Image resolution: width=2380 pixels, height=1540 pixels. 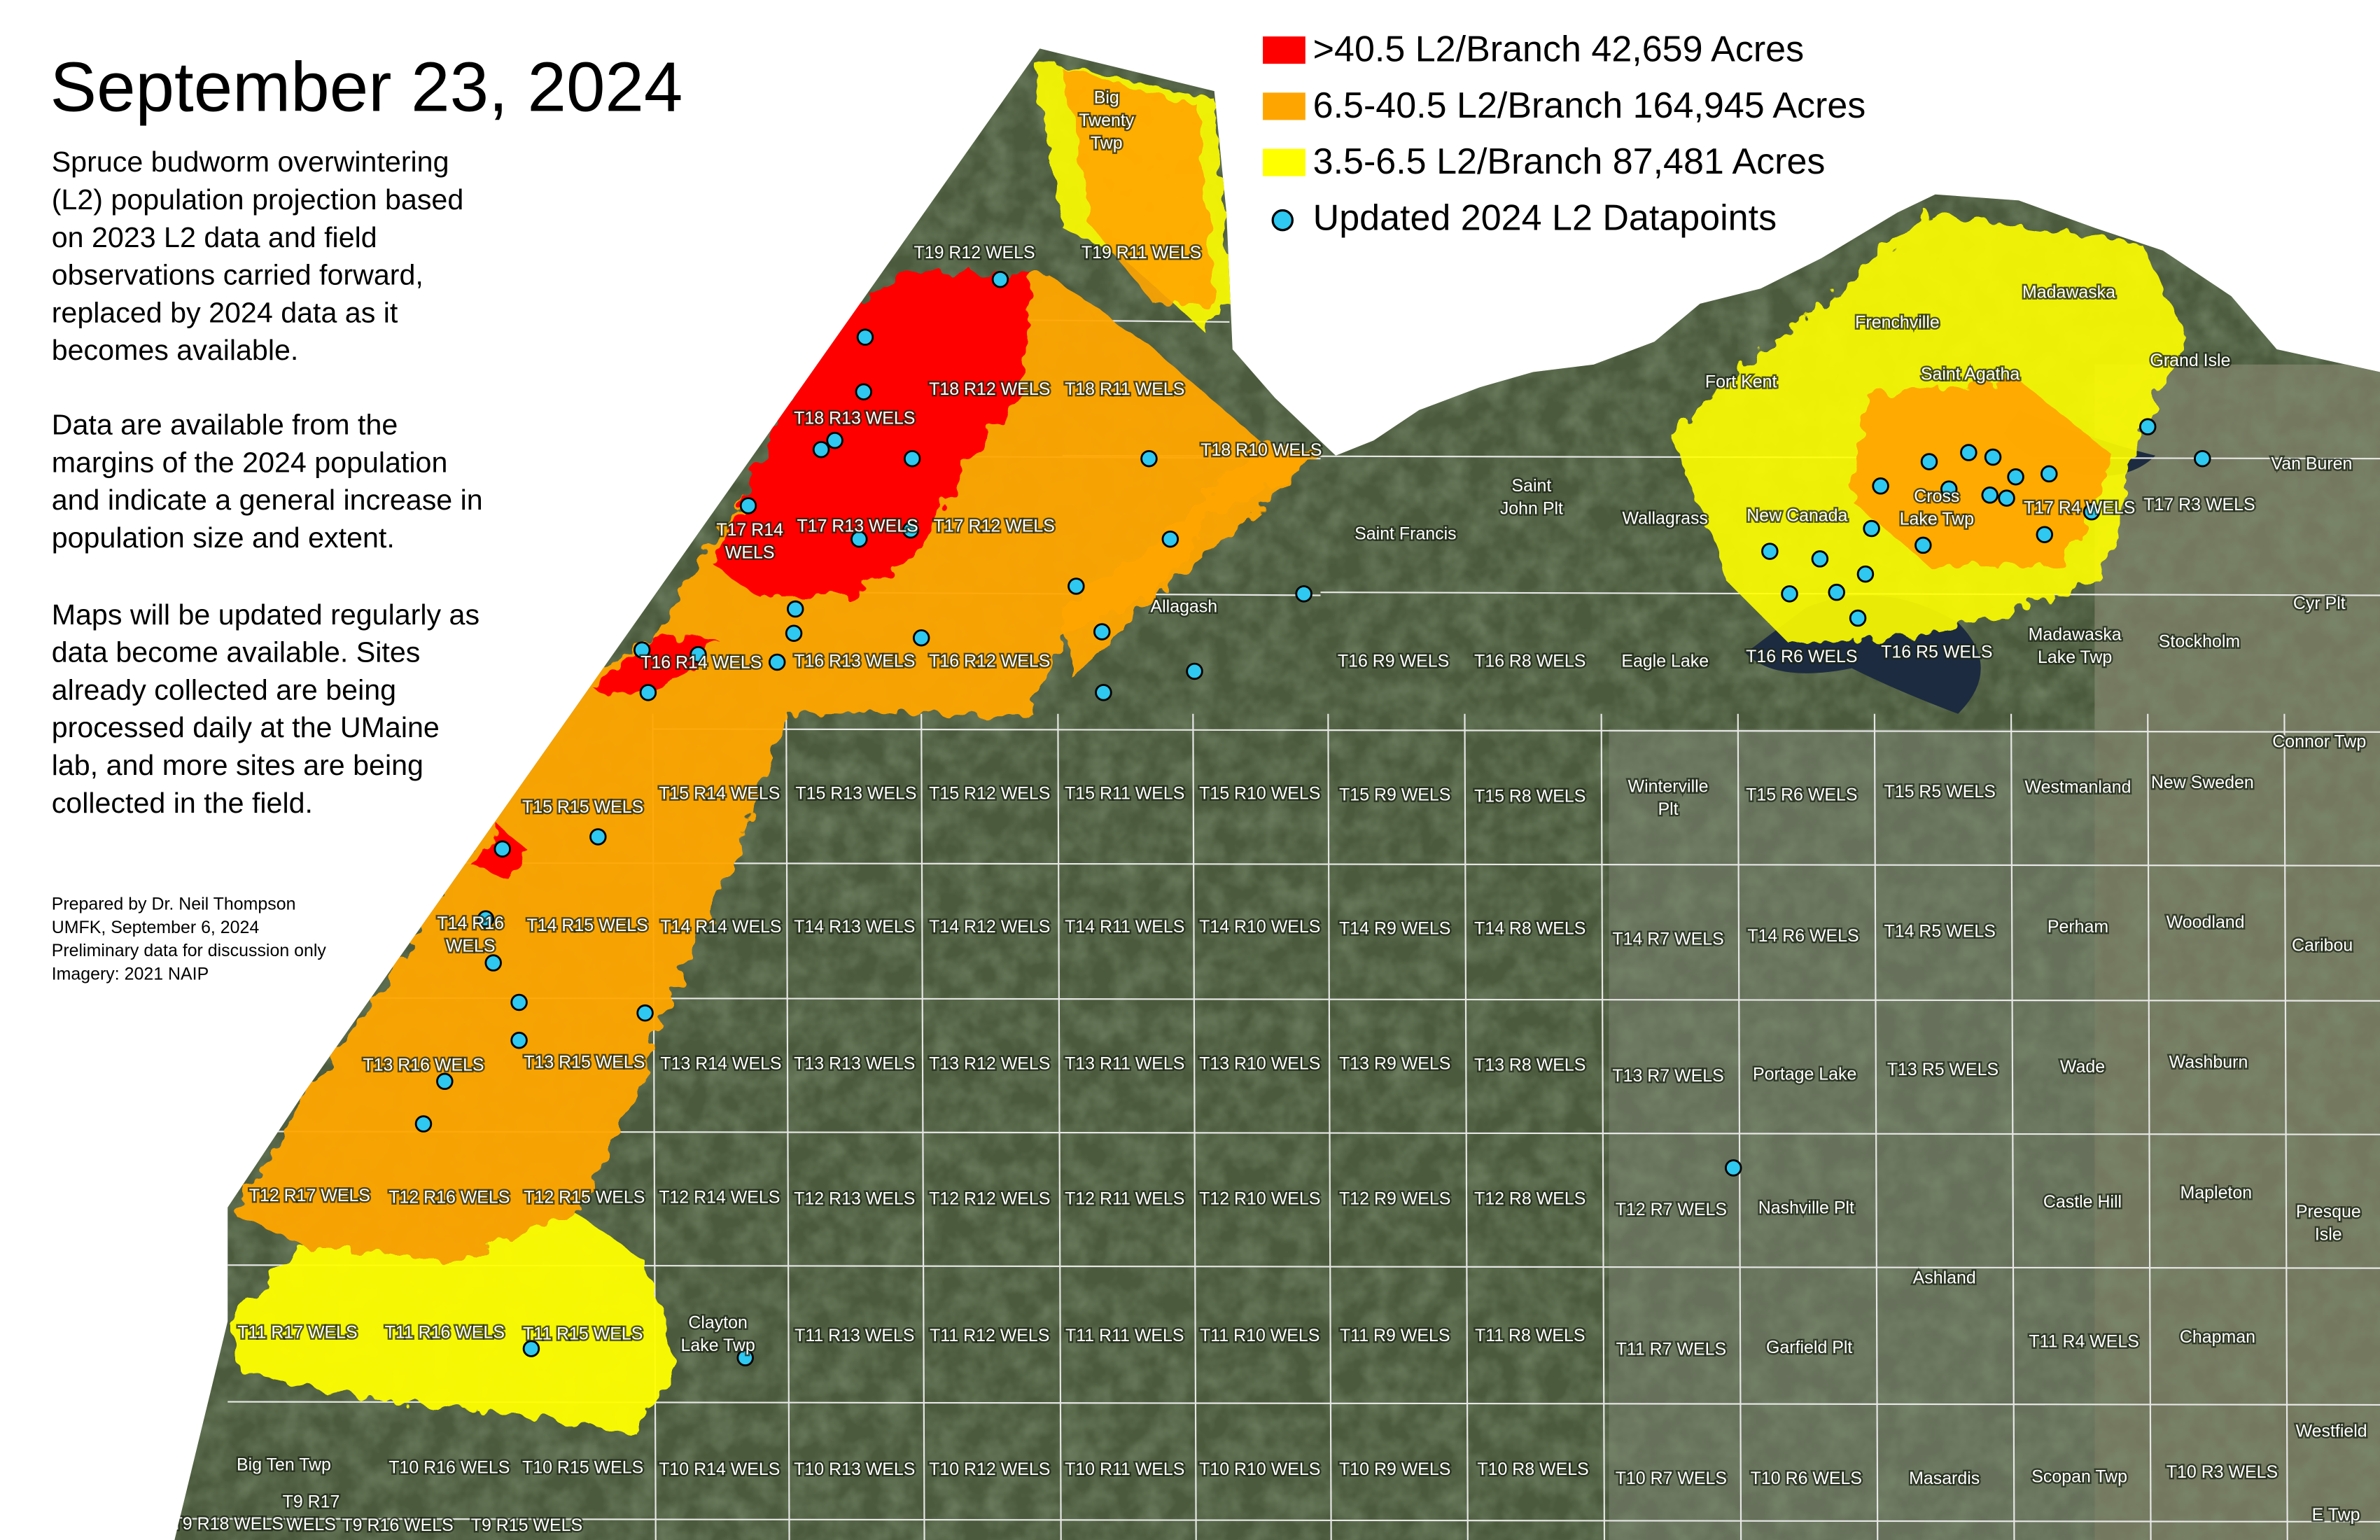 What do you see at coordinates (854, 661) in the screenshot?
I see `place-label: T16 R13 WELS` at bounding box center [854, 661].